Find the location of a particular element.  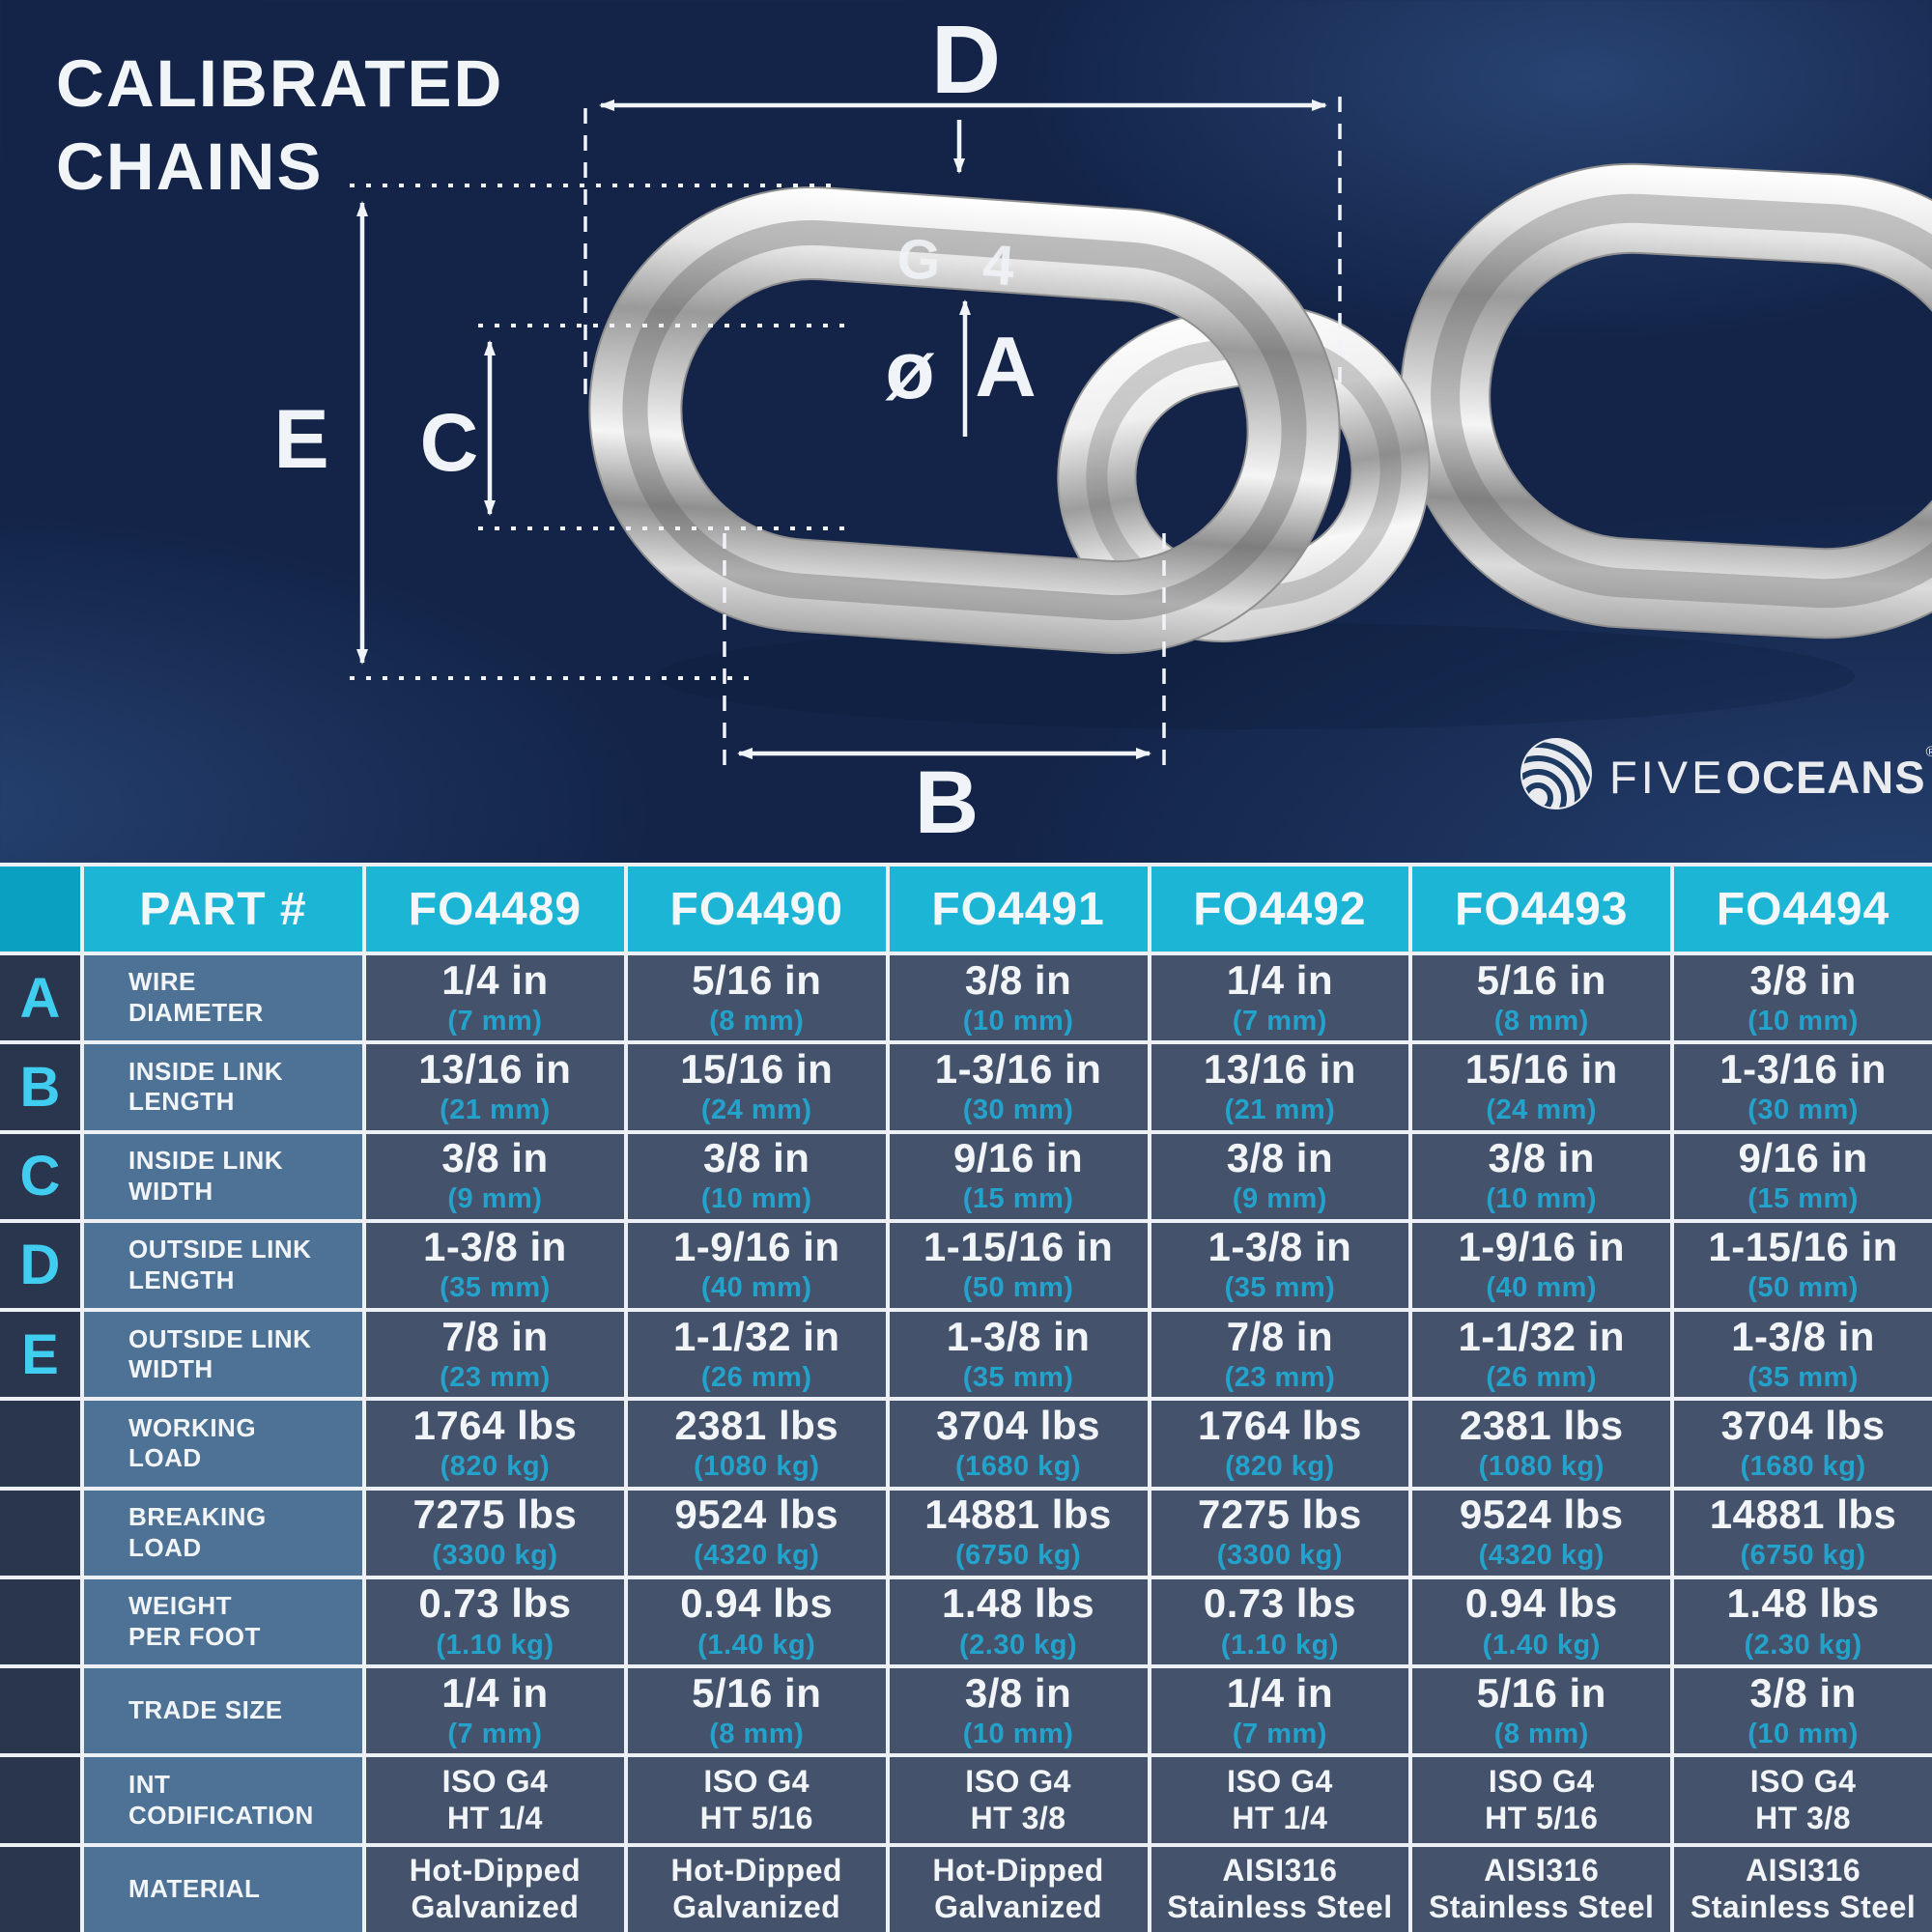

value-fo4492-row0: 1/4 in (7 mm) is located at coordinates (1280, 998).